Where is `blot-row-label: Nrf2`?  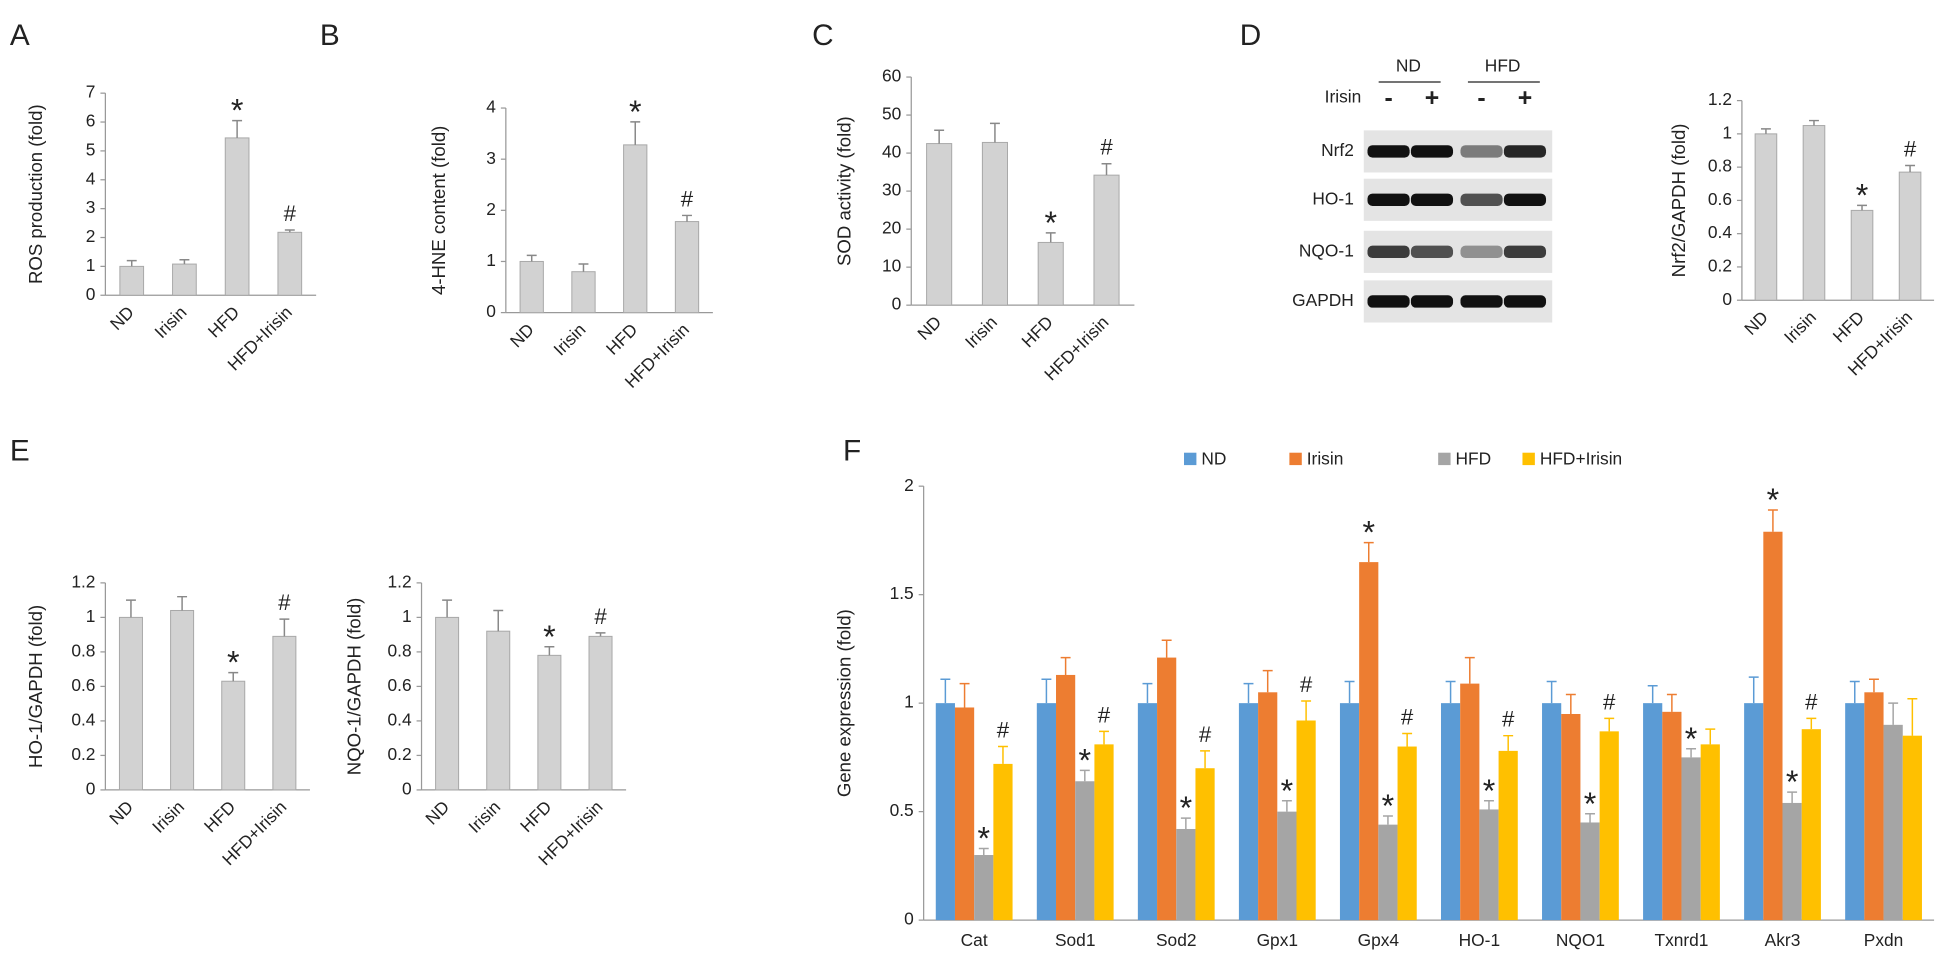 blot-row-label: Nrf2 is located at coordinates (1337, 150).